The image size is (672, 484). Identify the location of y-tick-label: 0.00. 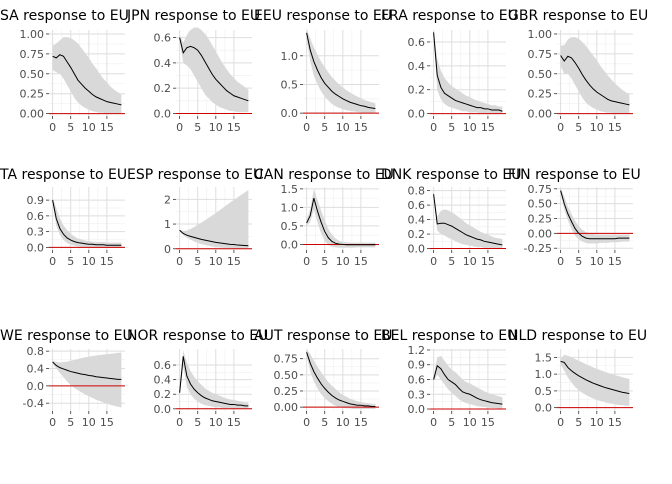
(540, 114).